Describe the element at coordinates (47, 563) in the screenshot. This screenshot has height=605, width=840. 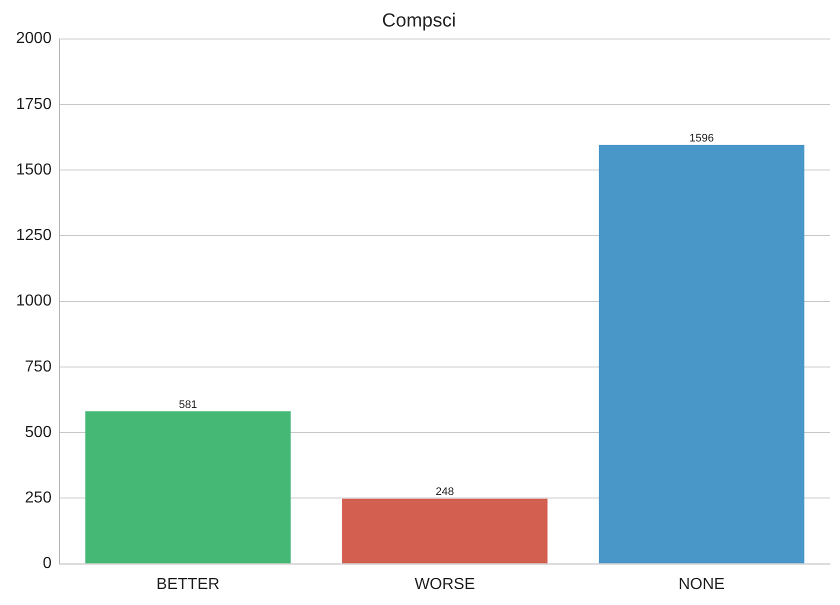
I see `y-tick-label: 0` at that location.